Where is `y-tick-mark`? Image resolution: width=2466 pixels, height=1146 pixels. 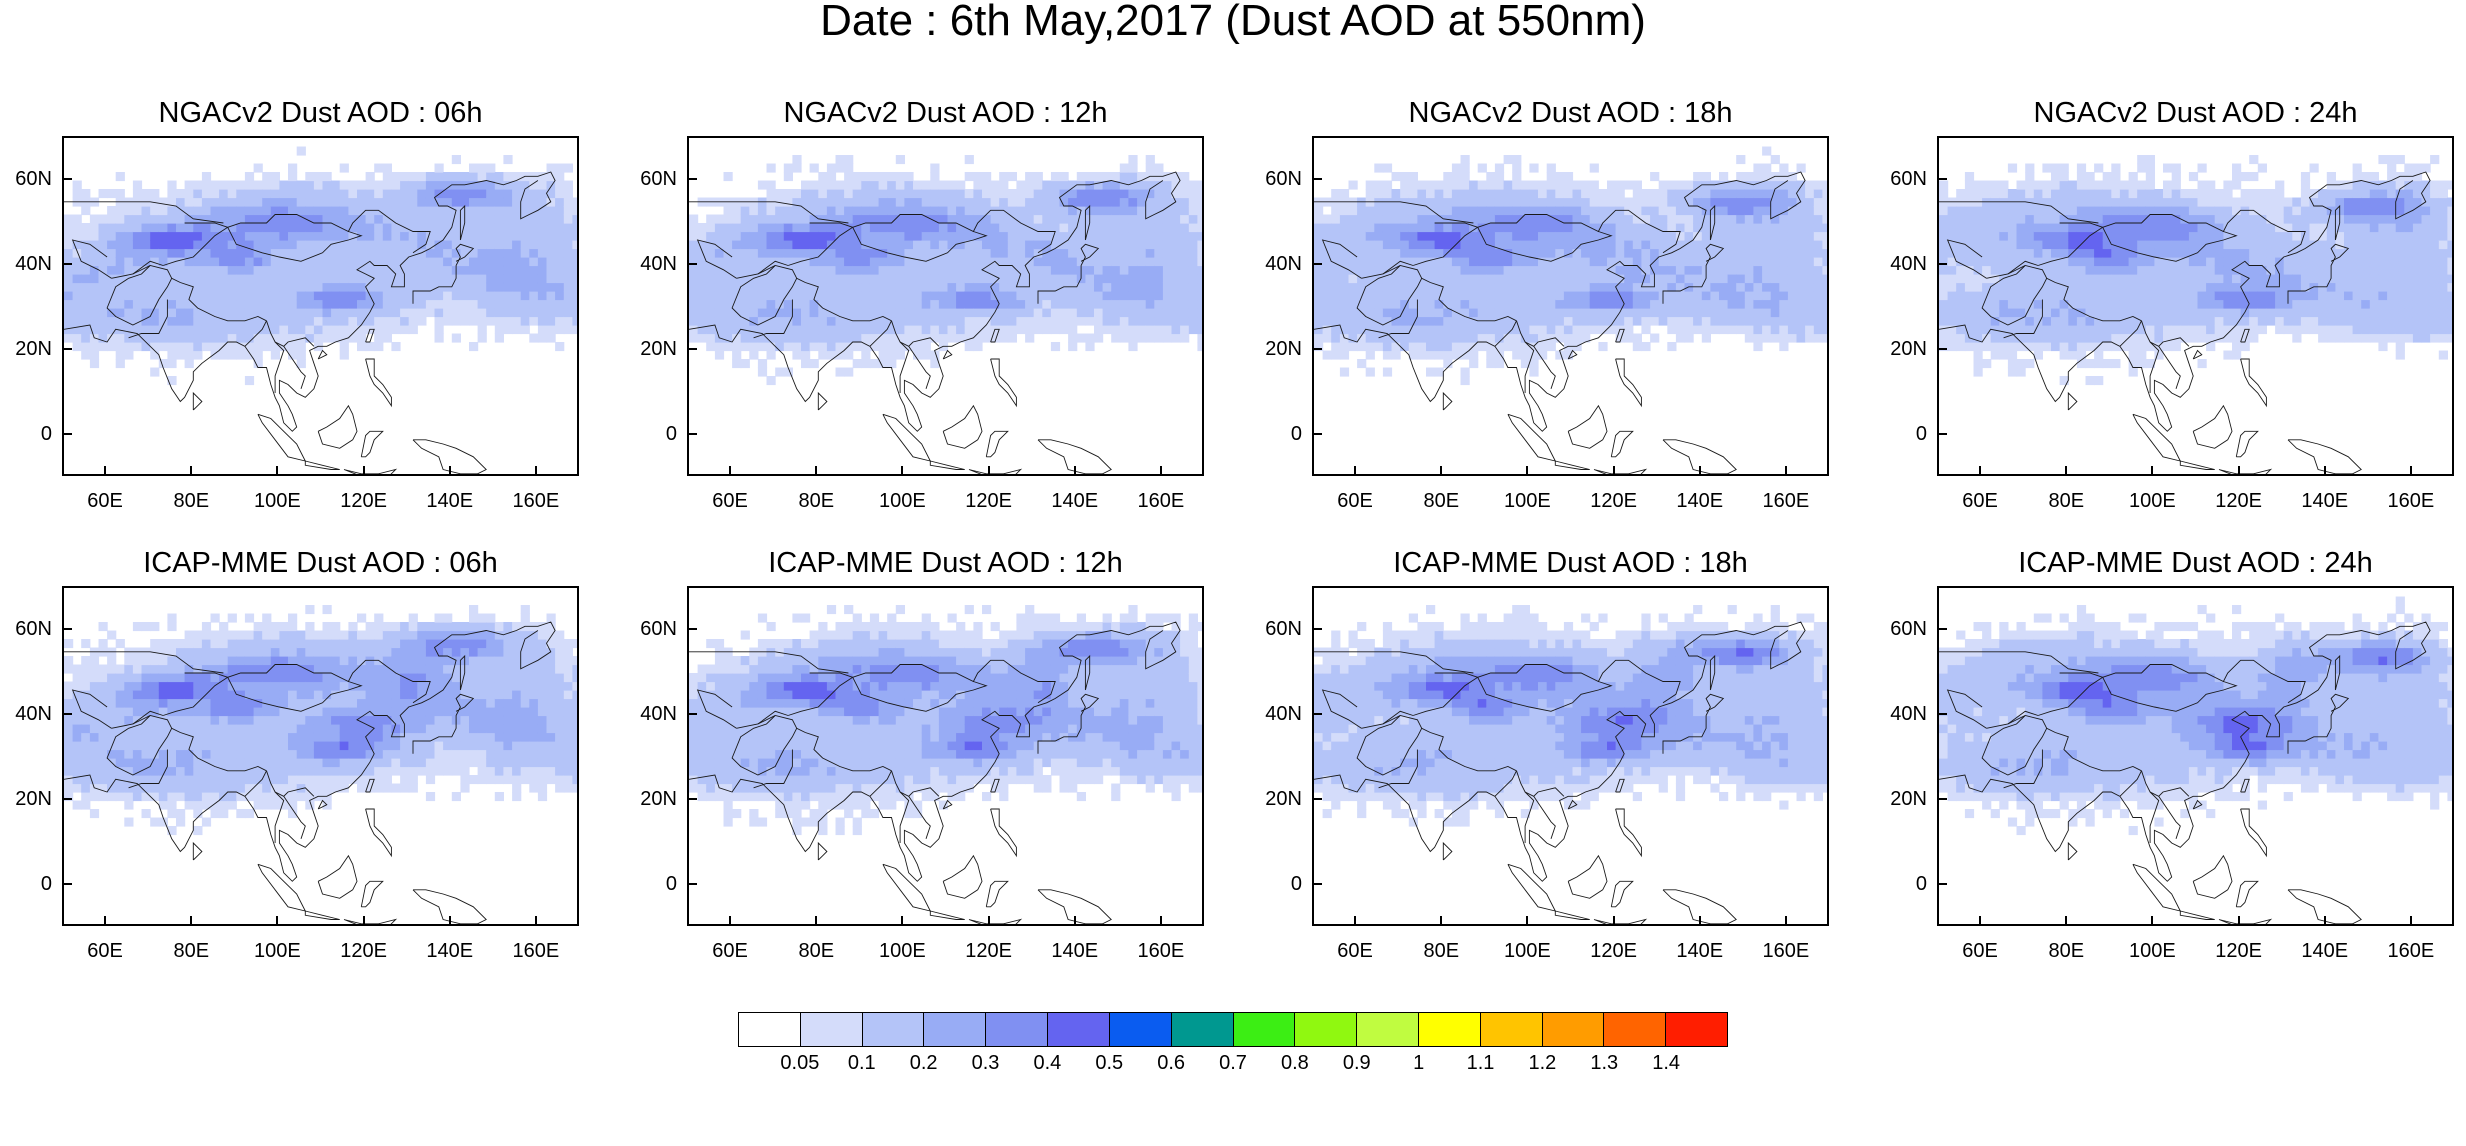 y-tick-mark is located at coordinates (1317, 349).